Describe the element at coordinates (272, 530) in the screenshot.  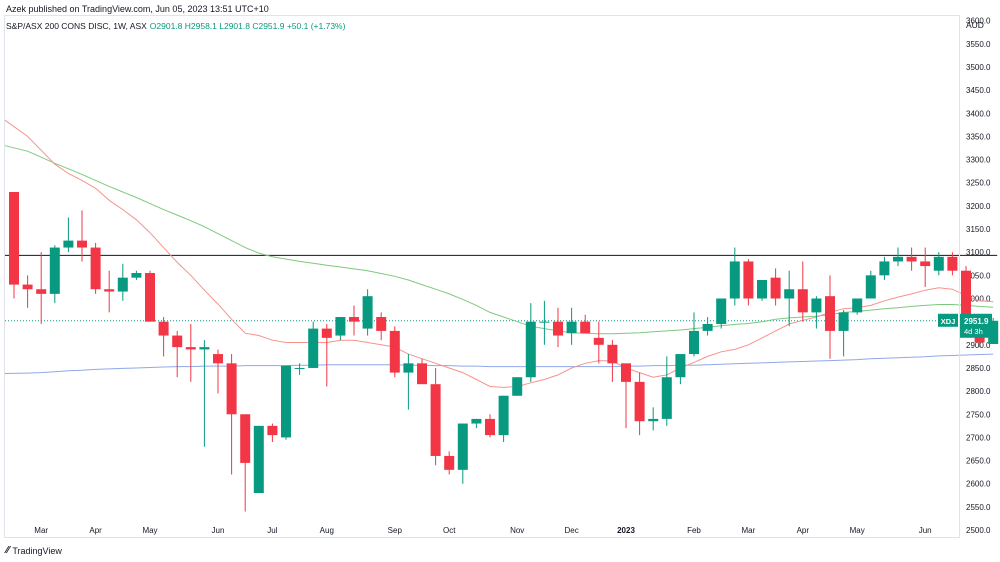
I see `x-tick-label: Jul` at that location.